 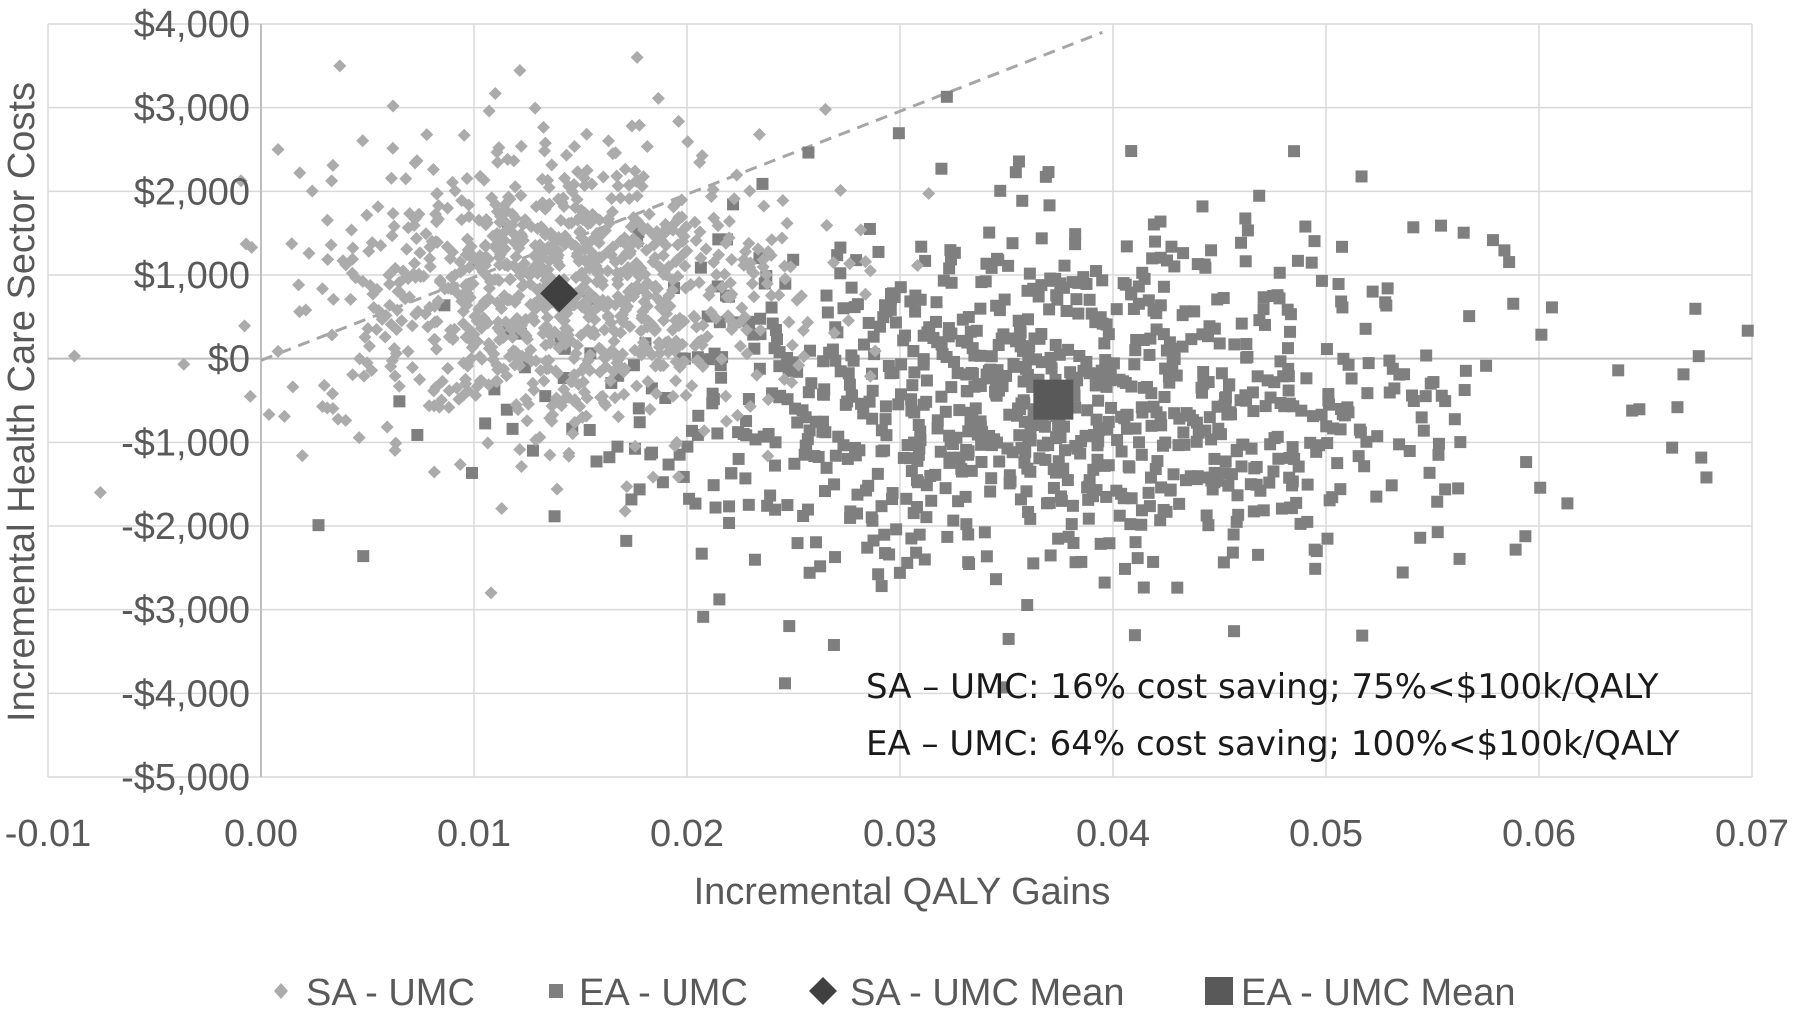 I want to click on y-tick-label: -$2,000, so click(x=185, y=527).